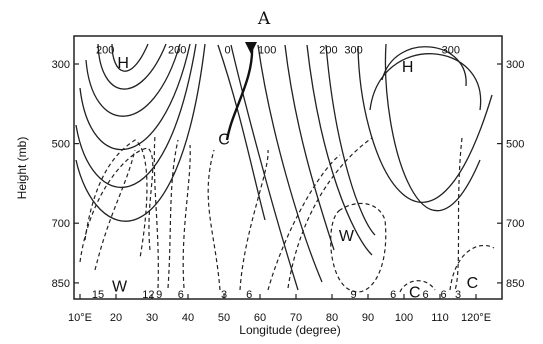 The height and width of the screenshot is (344, 543). I want to click on x-tick-label: 80, so click(332, 318).